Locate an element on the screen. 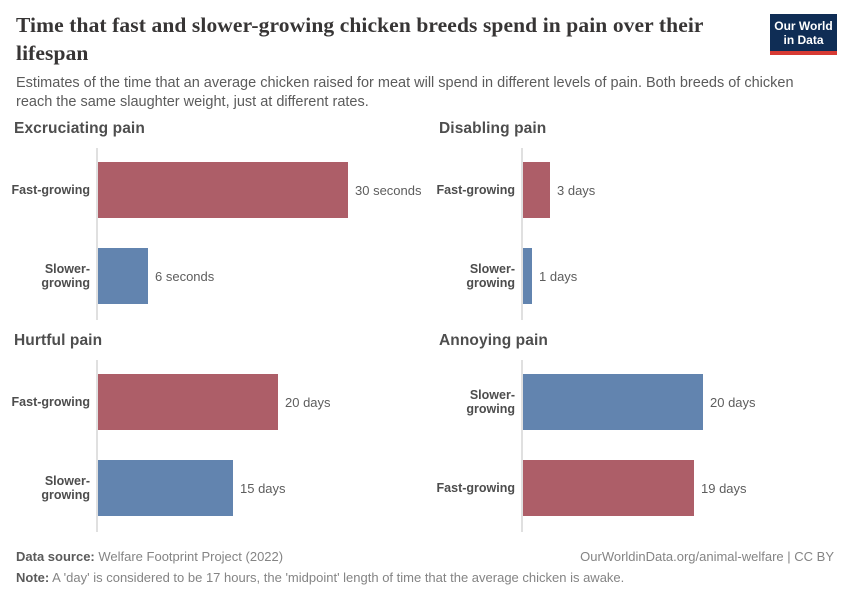 The image size is (850, 600). bar-row-slower-growing: Slower-growing 20 days is located at coordinates (637, 402).